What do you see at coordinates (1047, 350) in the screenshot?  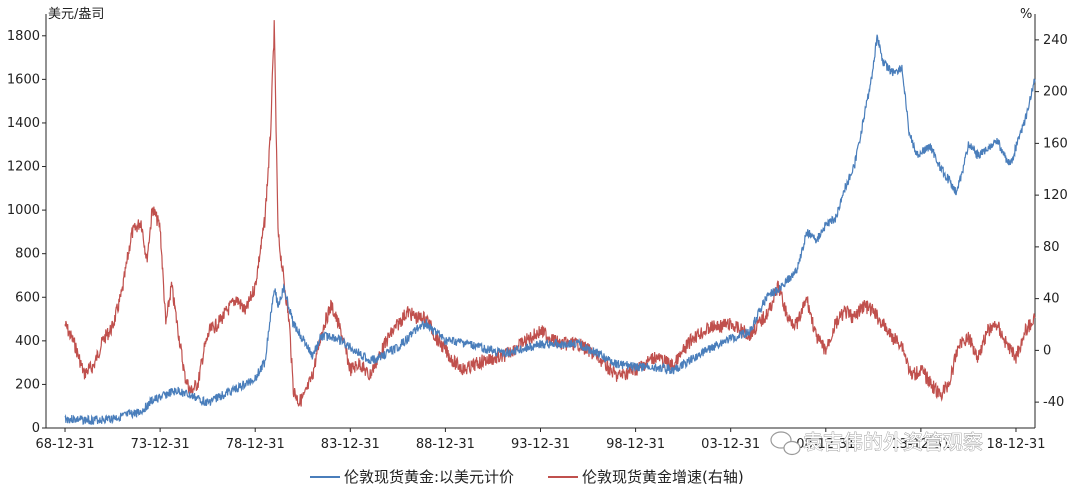 I see `right-tick-label: 0` at bounding box center [1047, 350].